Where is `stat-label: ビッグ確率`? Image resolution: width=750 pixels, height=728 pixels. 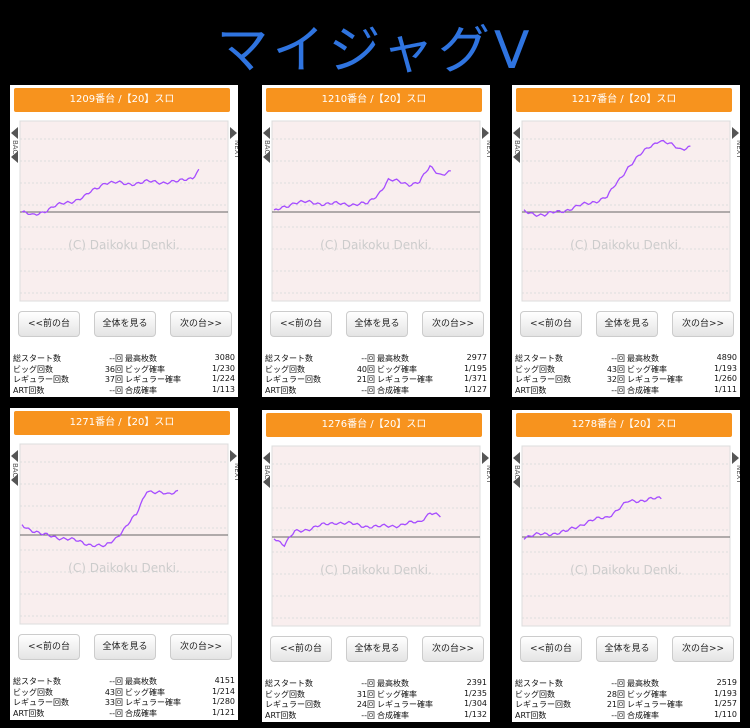 stat-label: ビッグ確率 is located at coordinates (397, 694).